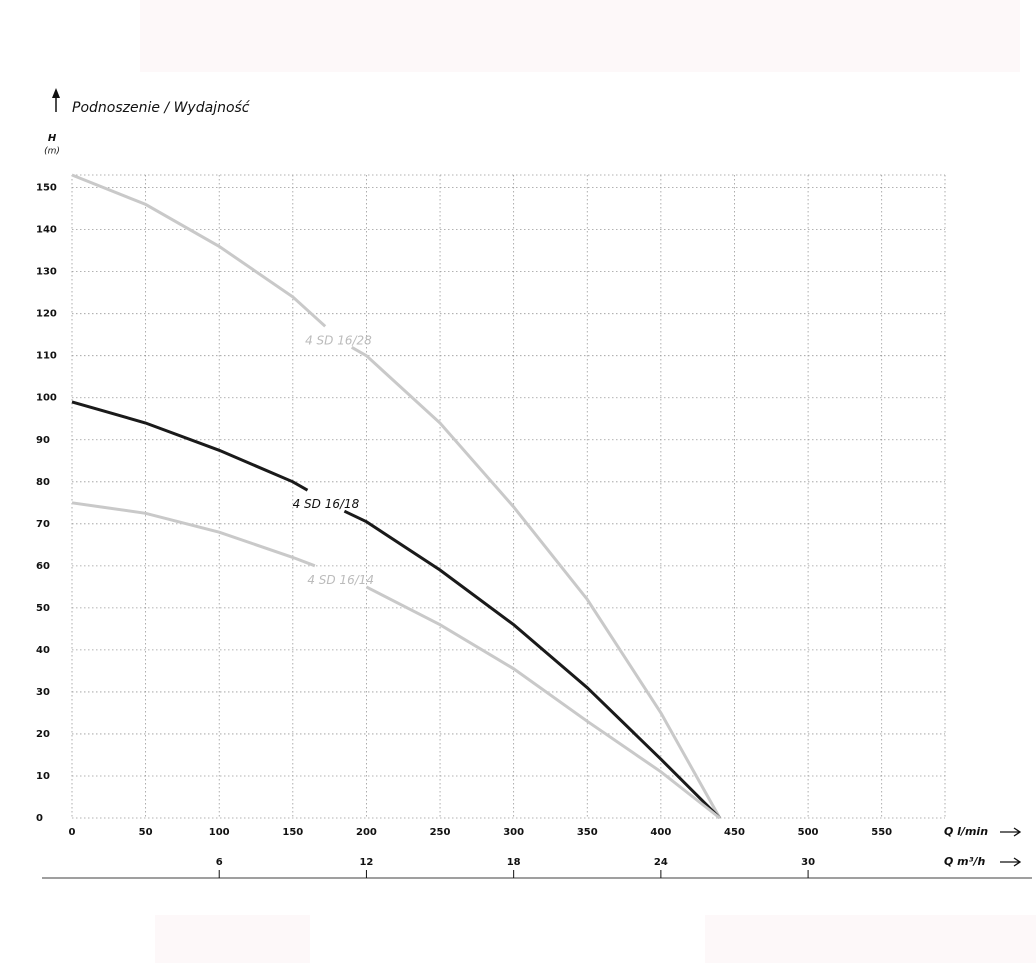  Describe the element at coordinates (43, 692) in the screenshot. I see `y-tick-label: 30` at that location.